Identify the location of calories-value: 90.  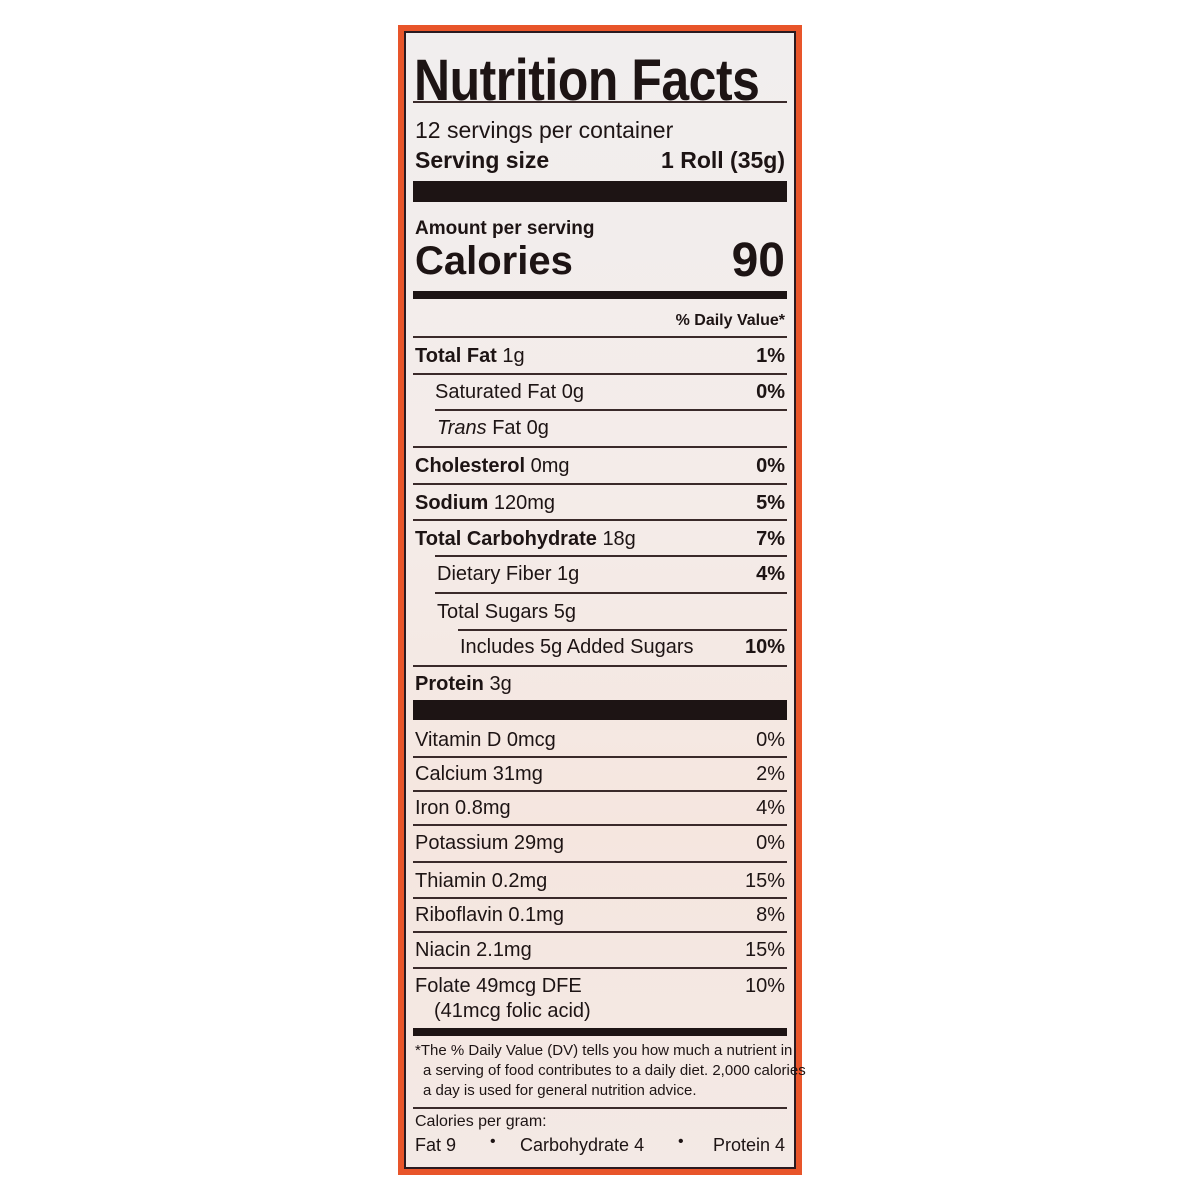
(758, 260).